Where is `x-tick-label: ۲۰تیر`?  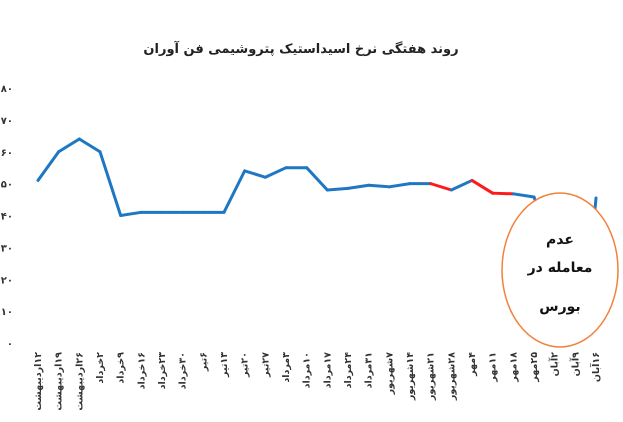 x-tick-label: ۲۰تیر is located at coordinates (245, 365).